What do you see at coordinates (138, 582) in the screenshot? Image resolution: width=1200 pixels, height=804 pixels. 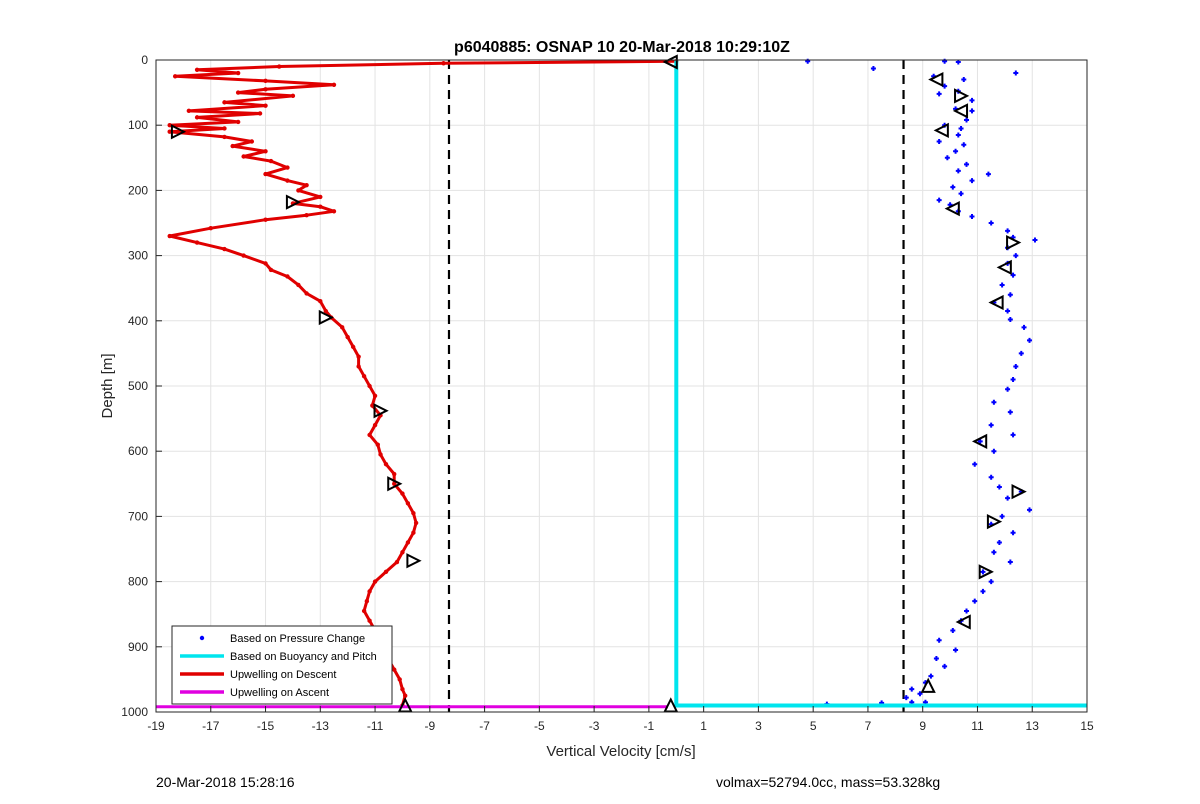 I see `y-tick-label: 800` at bounding box center [138, 582].